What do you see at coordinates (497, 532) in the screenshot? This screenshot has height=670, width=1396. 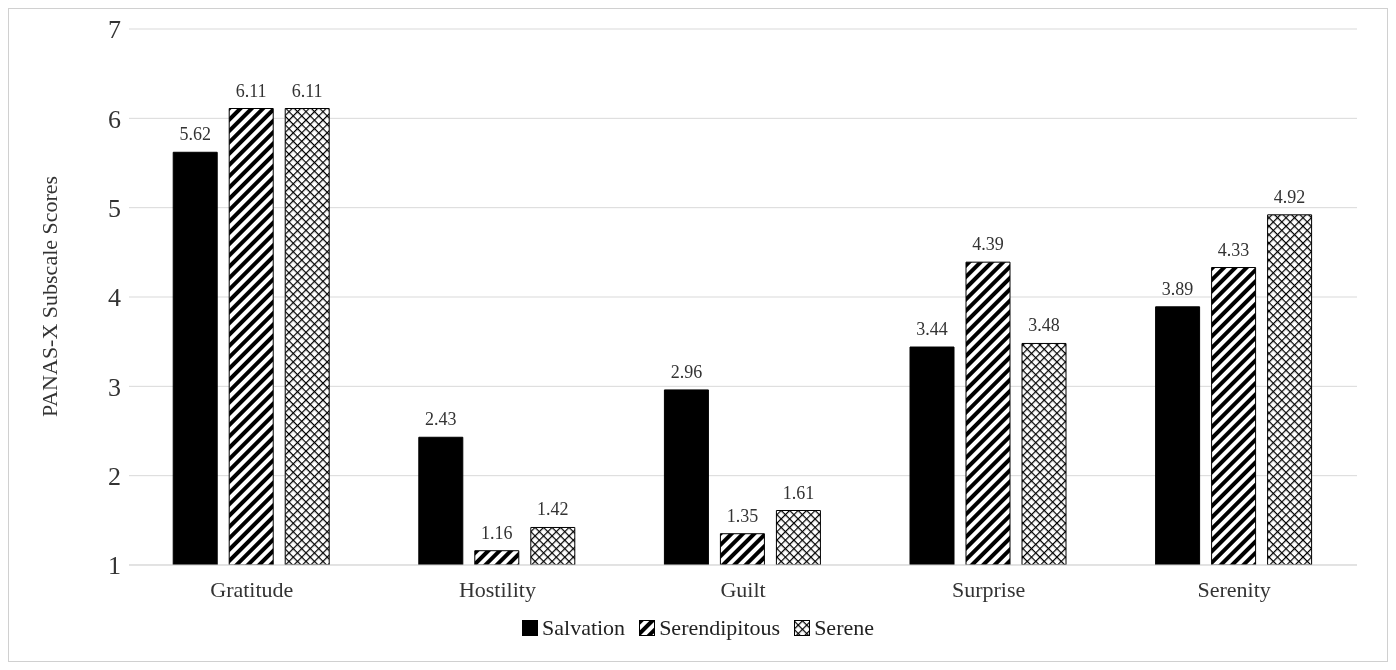 I see `data-label: 1.16` at bounding box center [497, 532].